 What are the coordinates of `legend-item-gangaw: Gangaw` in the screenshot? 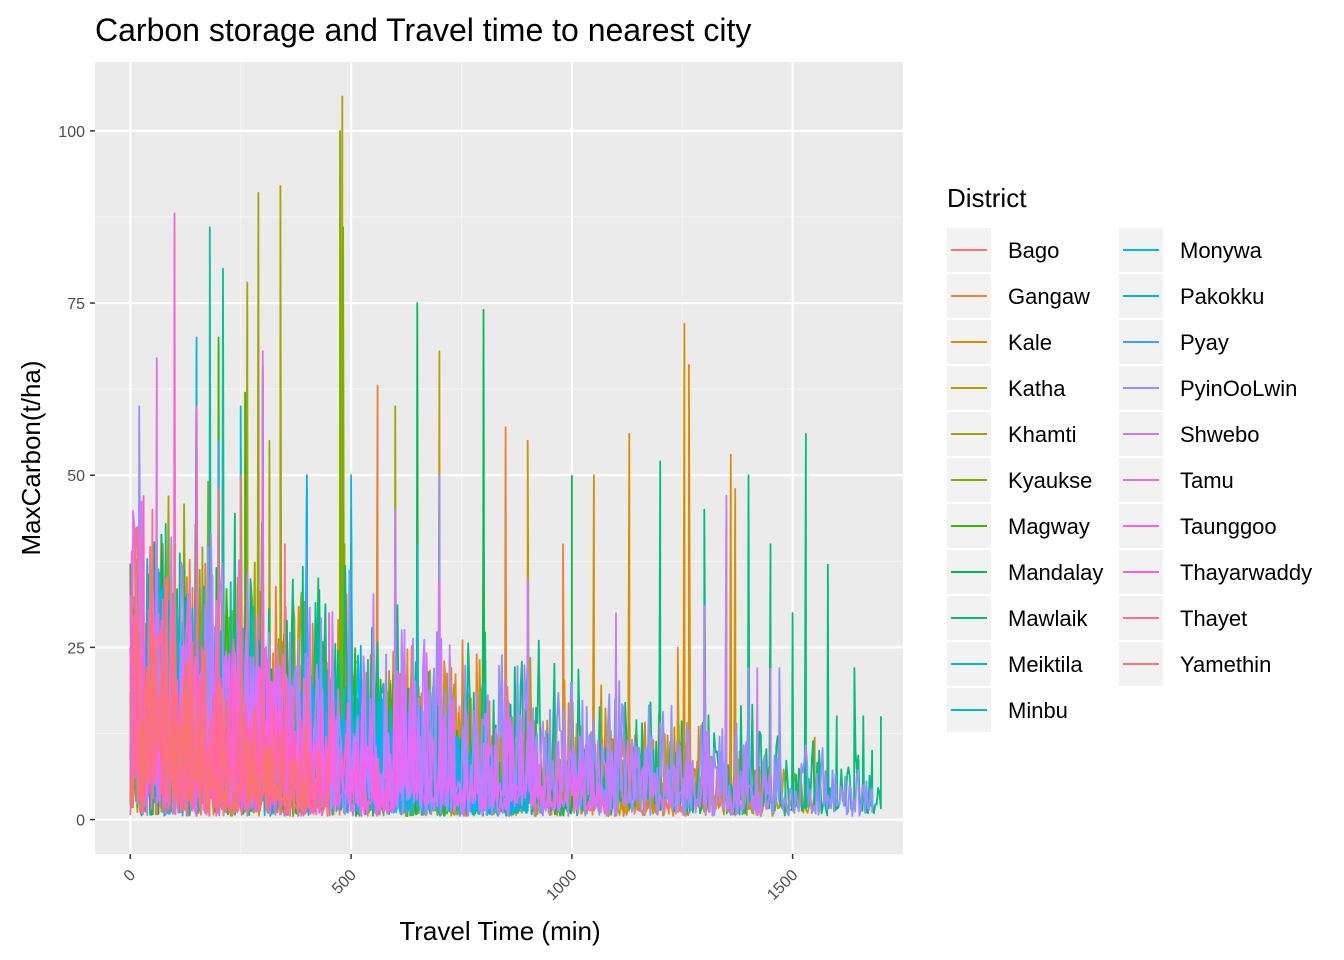 It's located at (1018, 296).